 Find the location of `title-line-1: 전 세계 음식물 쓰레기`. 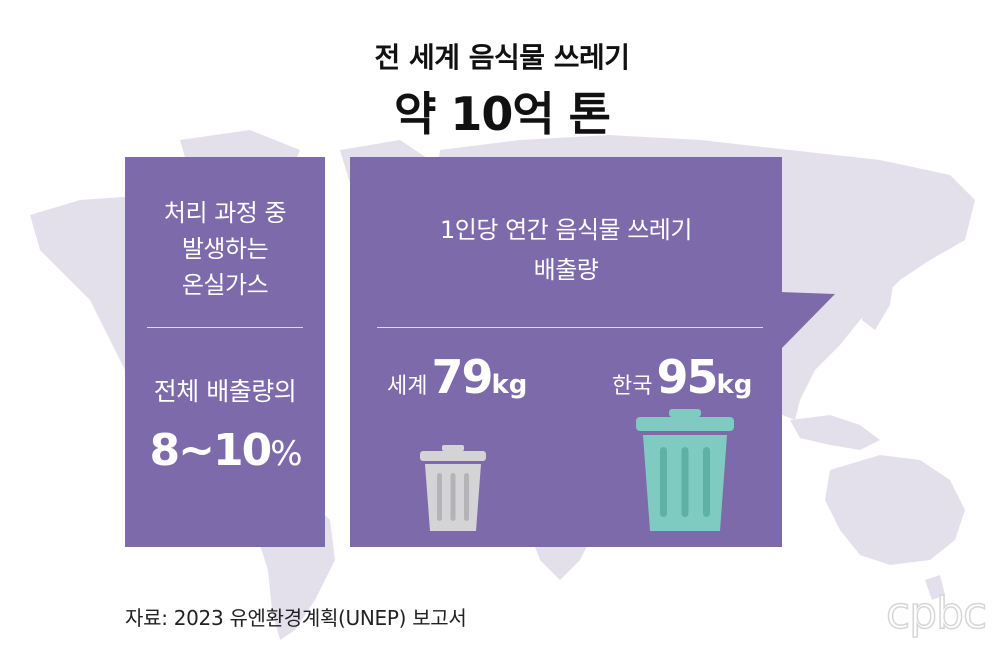

title-line-1: 전 세계 음식물 쓰레기 is located at coordinates (502, 57).